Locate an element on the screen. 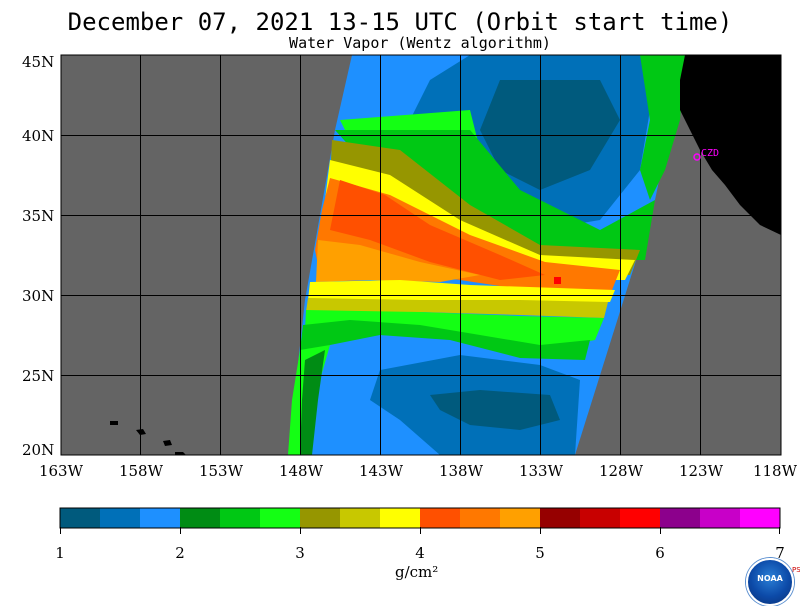  colorbar-unit: g/cm² is located at coordinates (417, 572).